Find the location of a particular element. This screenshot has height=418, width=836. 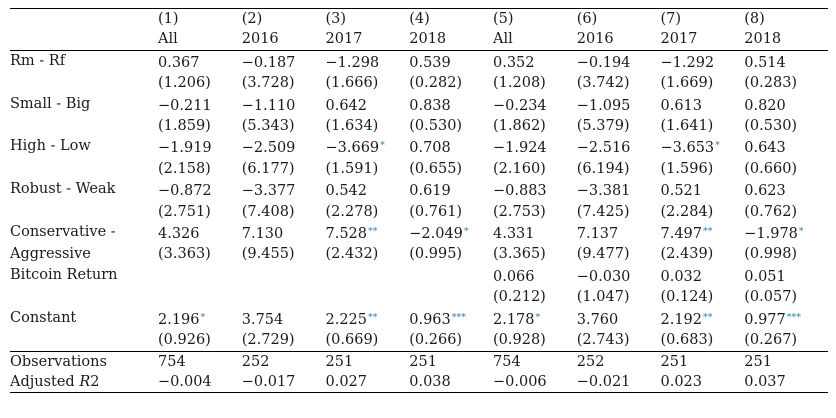

column-number: (2) is located at coordinates (283, 19).